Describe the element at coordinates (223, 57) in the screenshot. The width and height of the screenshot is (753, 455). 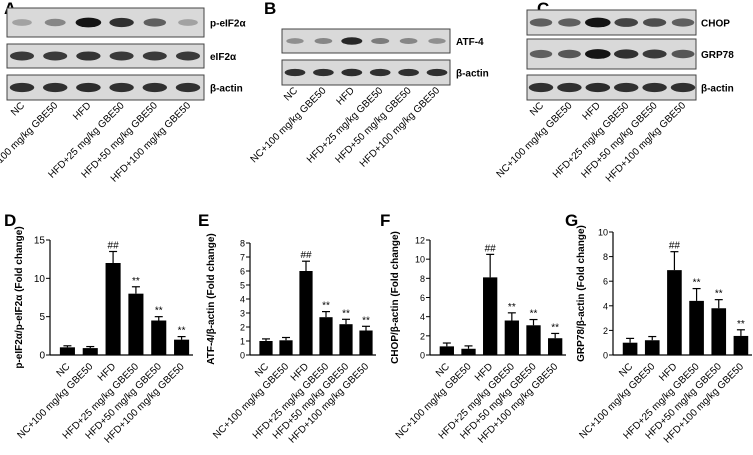
I see `band-label: eIF2α` at that location.